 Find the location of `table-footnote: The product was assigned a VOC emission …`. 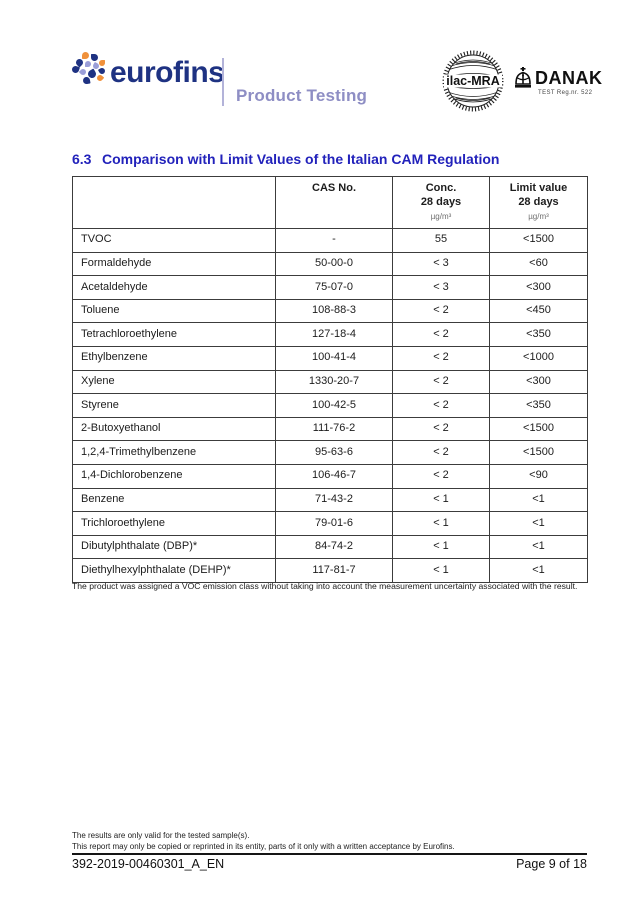

table-footnote: The product was assigned a VOC emission … is located at coordinates (325, 586).